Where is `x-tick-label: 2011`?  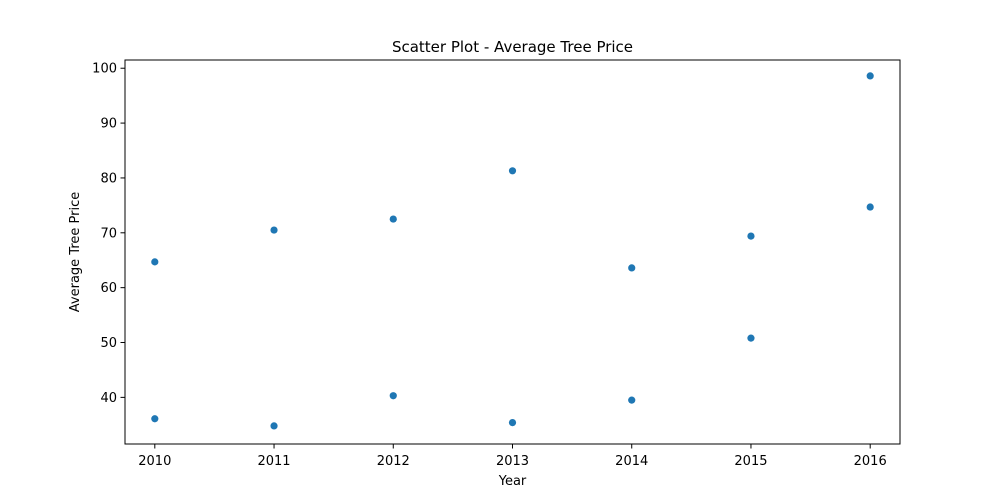 x-tick-label: 2011 is located at coordinates (273, 461).